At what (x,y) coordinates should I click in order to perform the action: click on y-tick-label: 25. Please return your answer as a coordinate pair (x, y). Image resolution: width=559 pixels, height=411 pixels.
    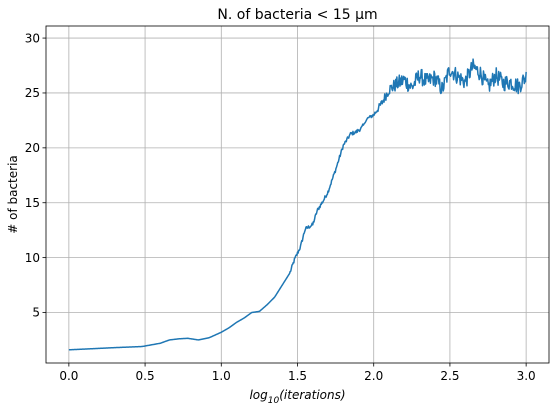
    Looking at the image, I should click on (32, 93).